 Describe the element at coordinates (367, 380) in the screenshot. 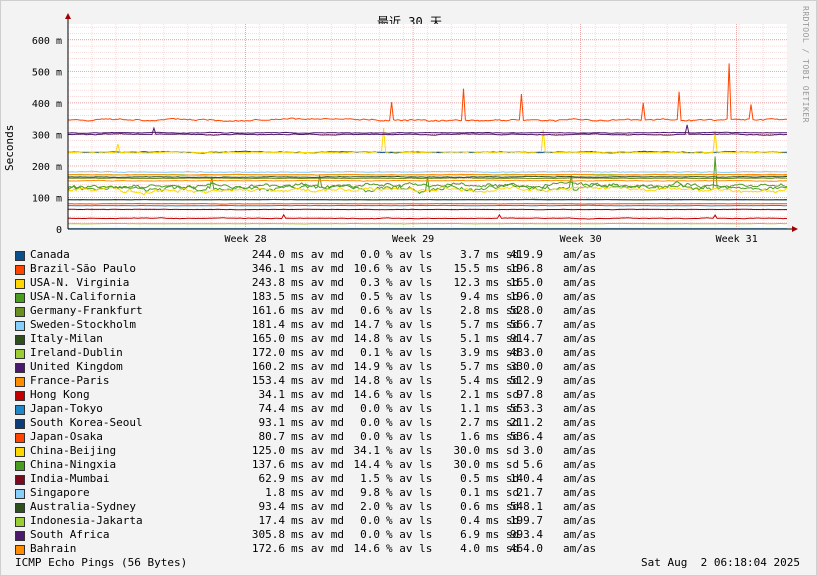

I see `legend-loss-value: 14.8` at that location.